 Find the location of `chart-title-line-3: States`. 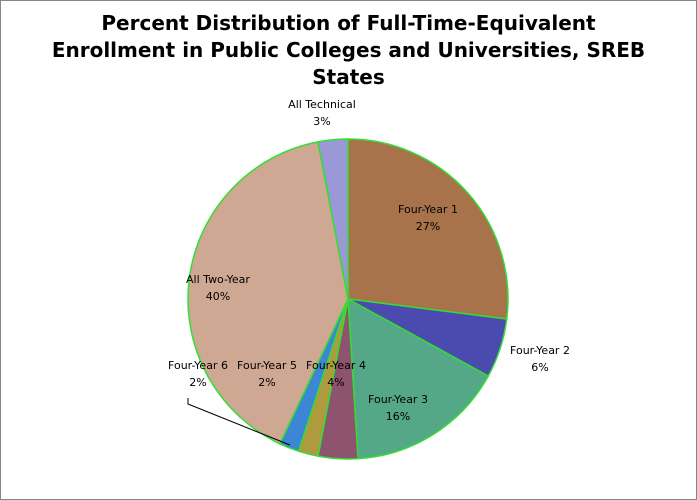

chart-title-line-3: States is located at coordinates (348, 77).